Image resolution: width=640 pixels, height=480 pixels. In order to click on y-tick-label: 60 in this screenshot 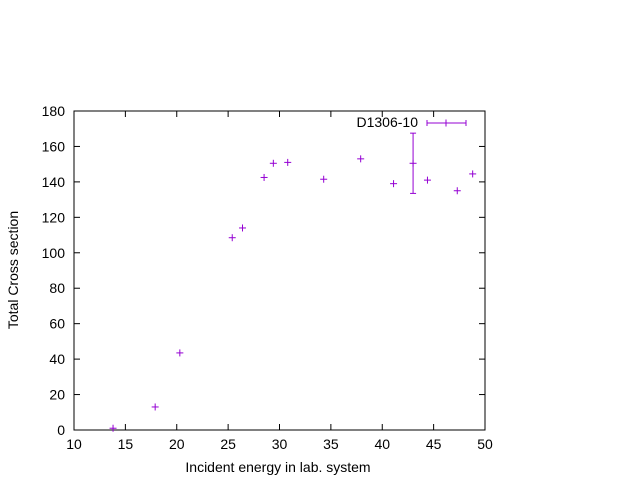, I will do `click(57, 324)`.